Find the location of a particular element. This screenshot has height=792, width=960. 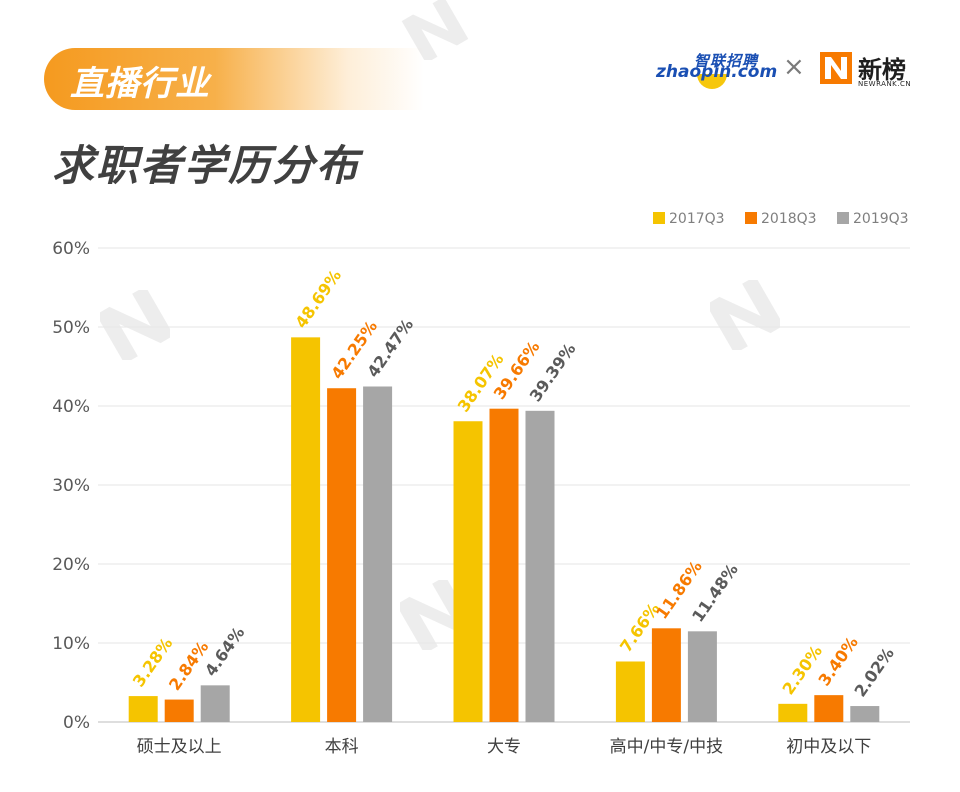

newrank-logo-cn: 新榜 is located at coordinates (882, 70).